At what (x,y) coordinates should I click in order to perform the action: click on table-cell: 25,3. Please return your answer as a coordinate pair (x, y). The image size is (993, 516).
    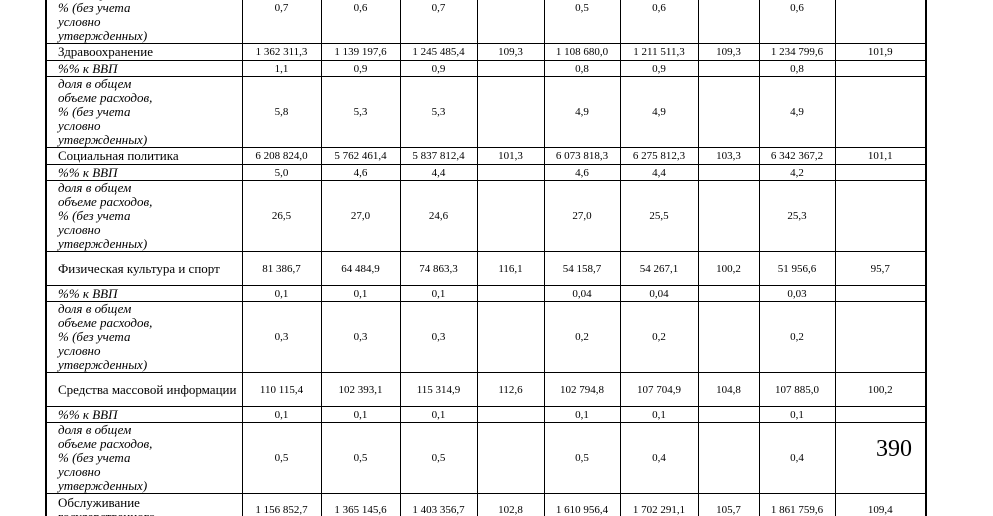
    Looking at the image, I should click on (797, 216).